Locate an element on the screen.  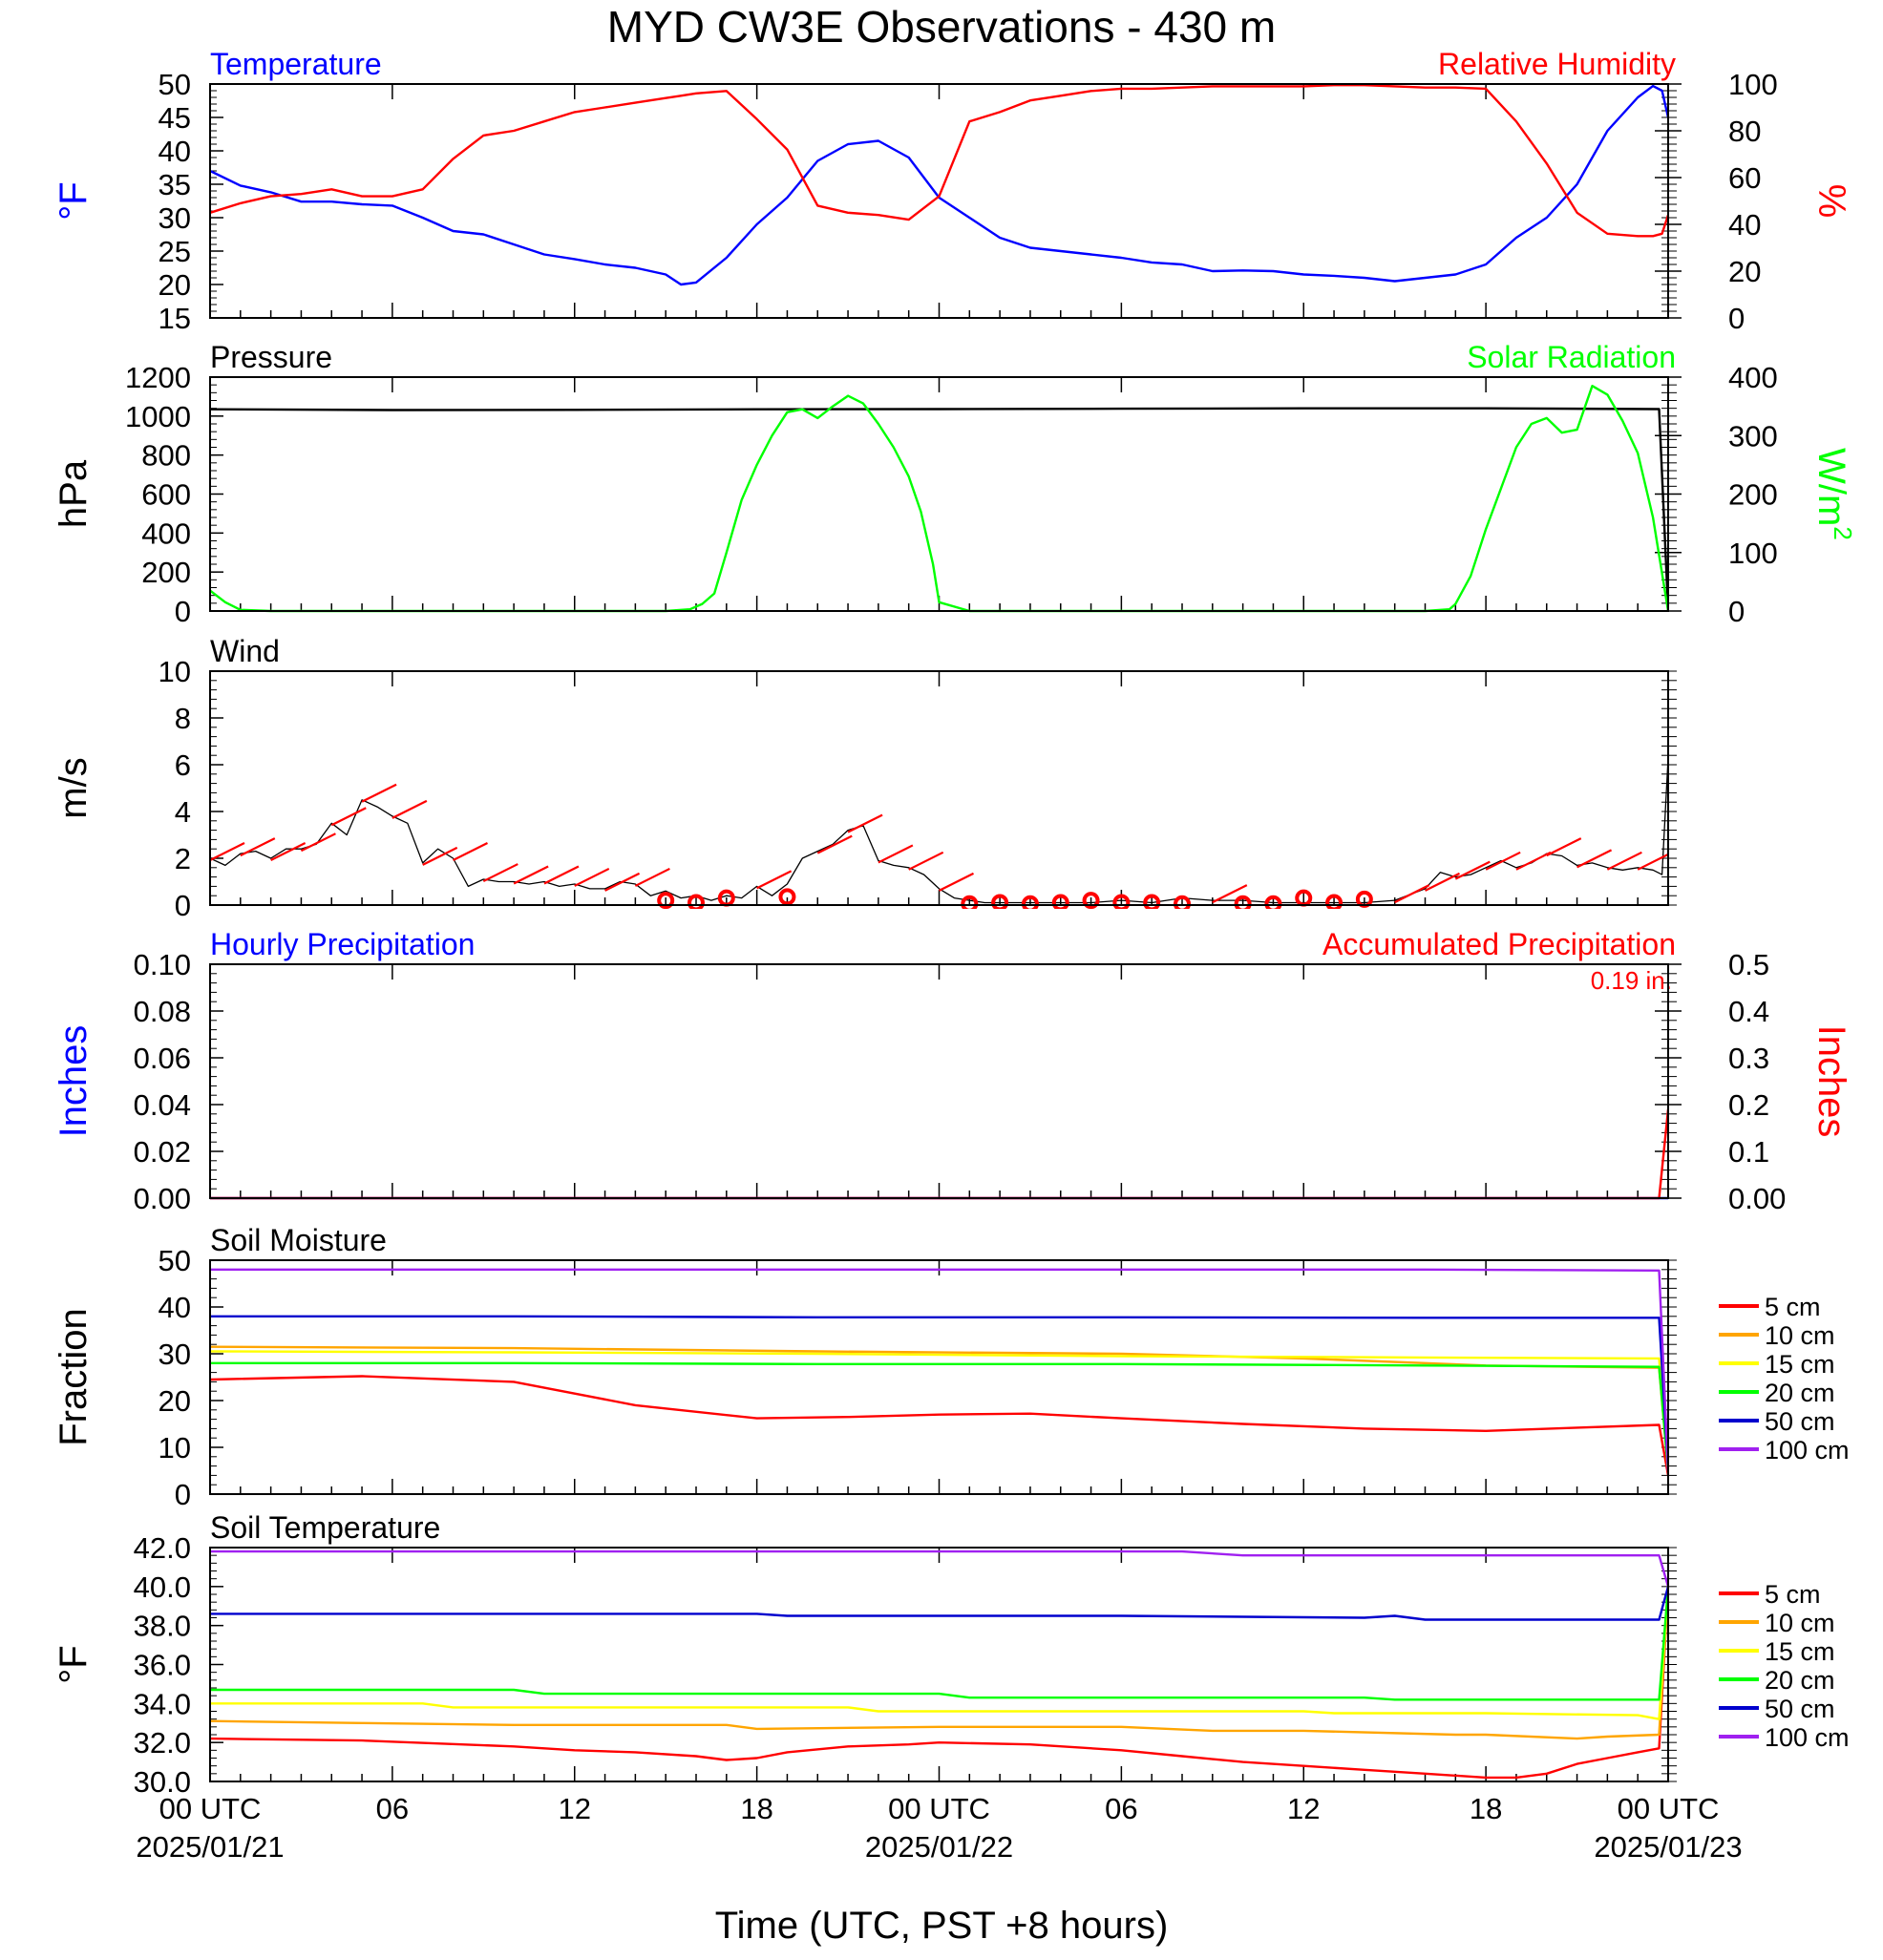
panel-title-left: Temperature is located at coordinates (296, 64).